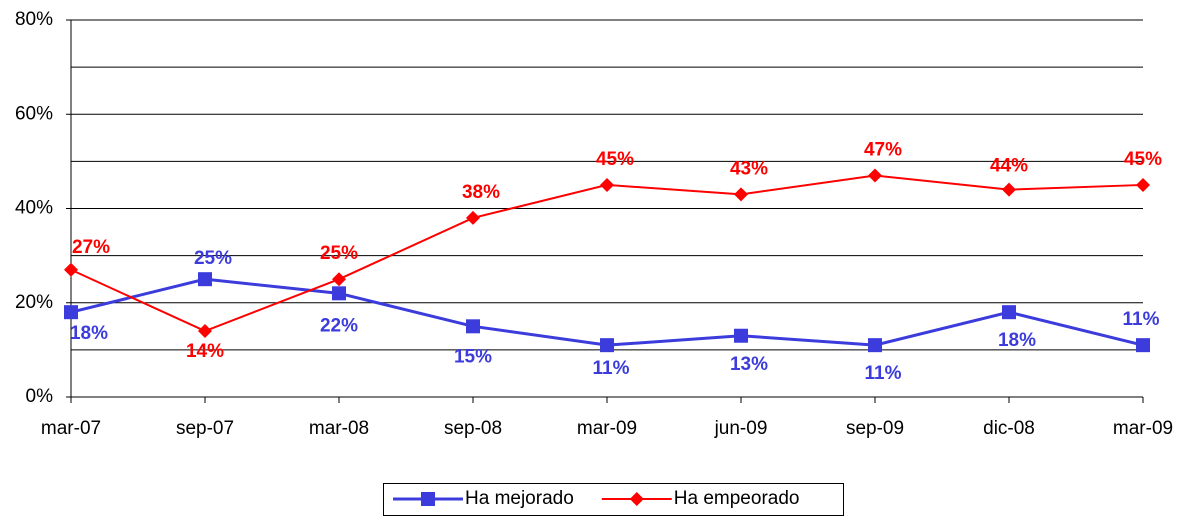 This screenshot has height=516, width=1190. What do you see at coordinates (40, 396) in the screenshot?
I see `y-tick-label: 0%` at bounding box center [40, 396].